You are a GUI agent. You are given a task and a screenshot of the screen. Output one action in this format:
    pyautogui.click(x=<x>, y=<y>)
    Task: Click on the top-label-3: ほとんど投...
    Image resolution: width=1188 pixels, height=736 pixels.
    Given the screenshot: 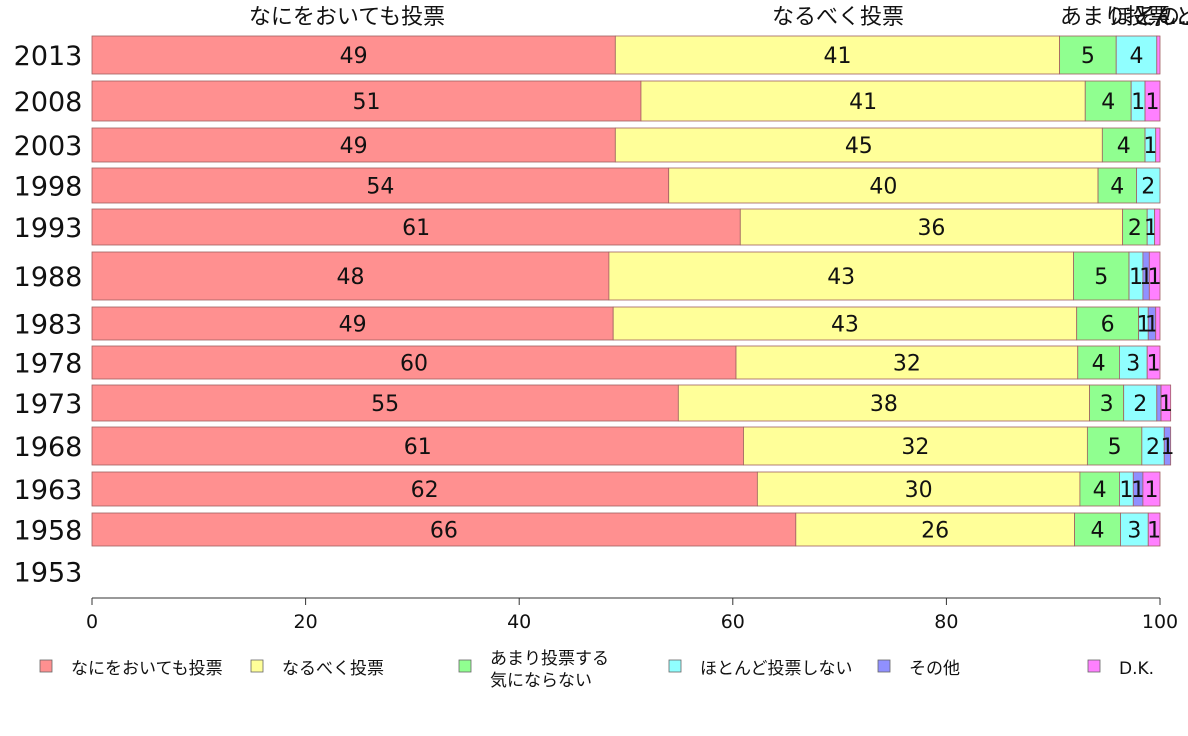 What is the action you would take?
    pyautogui.click(x=1149, y=17)
    